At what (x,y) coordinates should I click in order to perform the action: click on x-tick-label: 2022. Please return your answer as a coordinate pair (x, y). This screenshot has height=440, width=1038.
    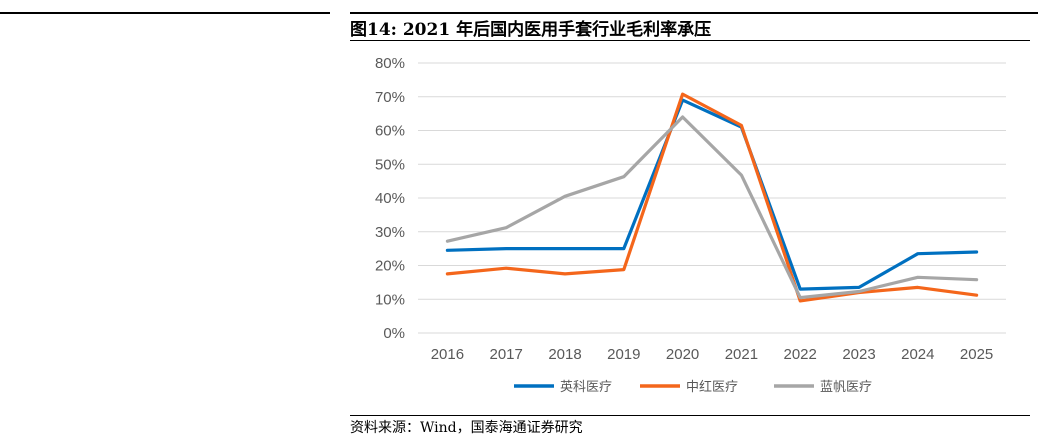
    Looking at the image, I should click on (800, 354).